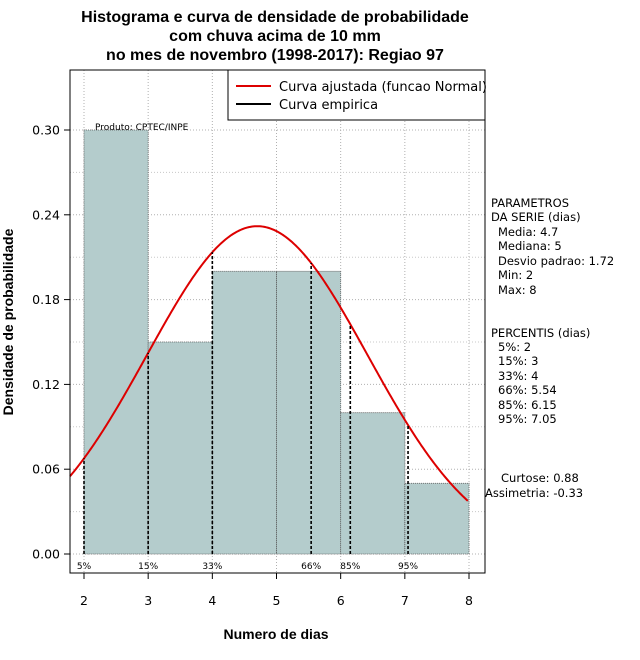  I want to click on chart-title-line-2: com chuva acima de 10 mm, so click(275, 36).